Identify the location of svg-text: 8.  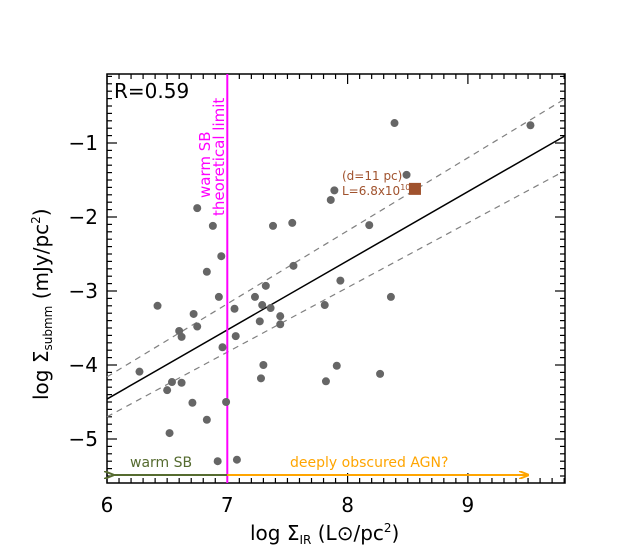
(347, 505).